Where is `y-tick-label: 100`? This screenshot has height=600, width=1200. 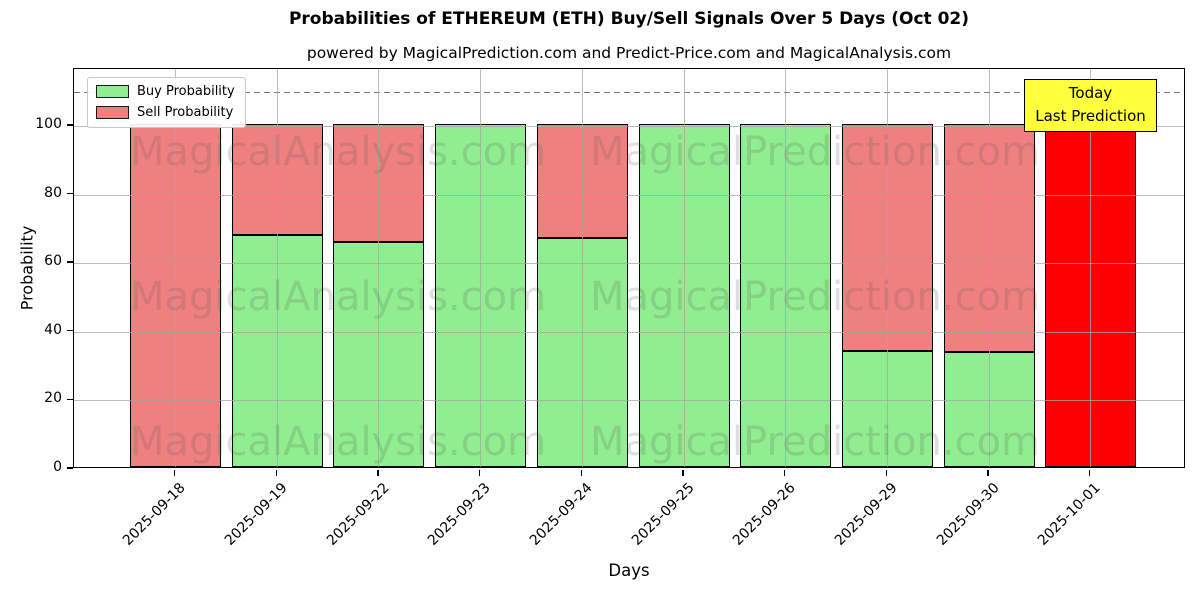 y-tick-label: 100 is located at coordinates (48, 123).